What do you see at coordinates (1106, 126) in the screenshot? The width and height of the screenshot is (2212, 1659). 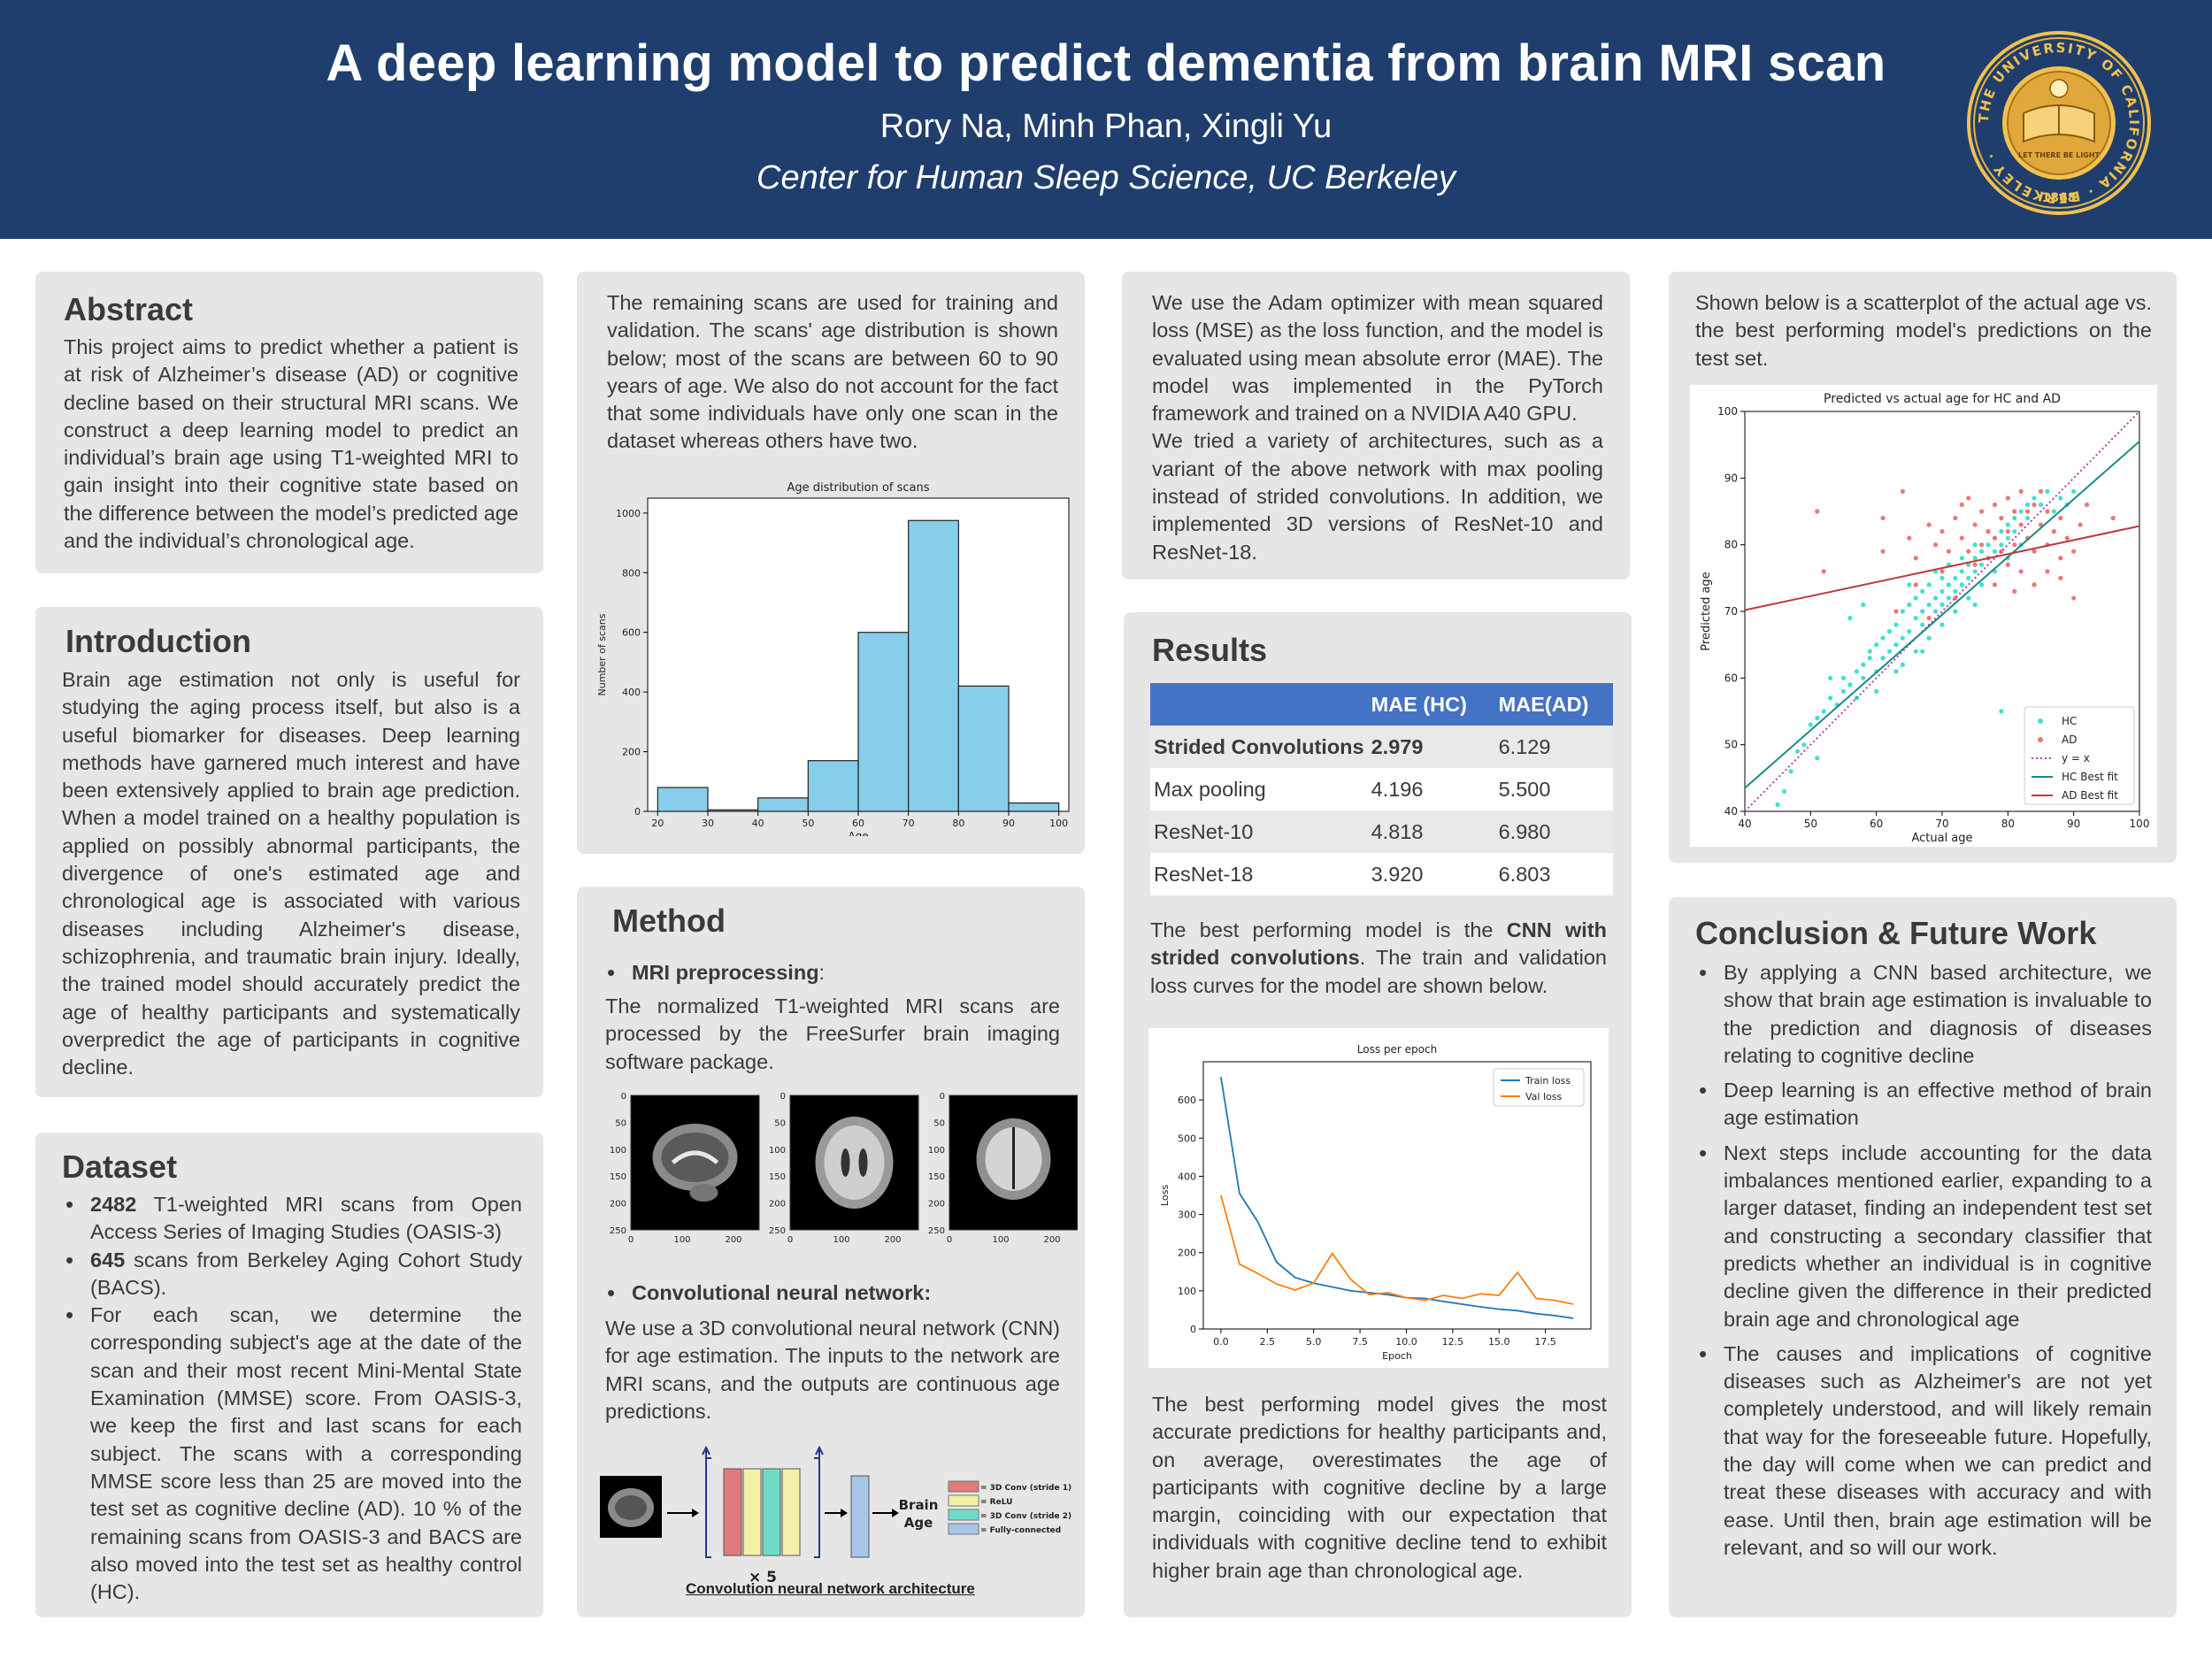 I see `poster-authors: Rory Na, Minh Phan, Xingli Yu` at bounding box center [1106, 126].